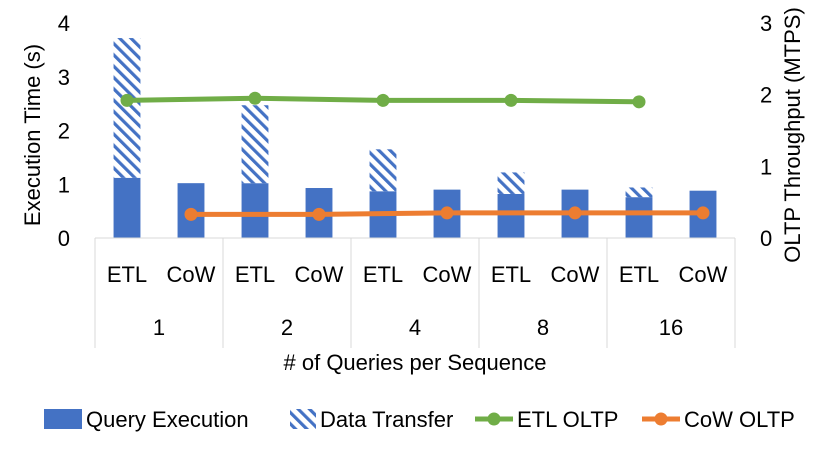 This screenshot has width=830, height=452. I want to click on y2-tick-label: 3, so click(766, 23).